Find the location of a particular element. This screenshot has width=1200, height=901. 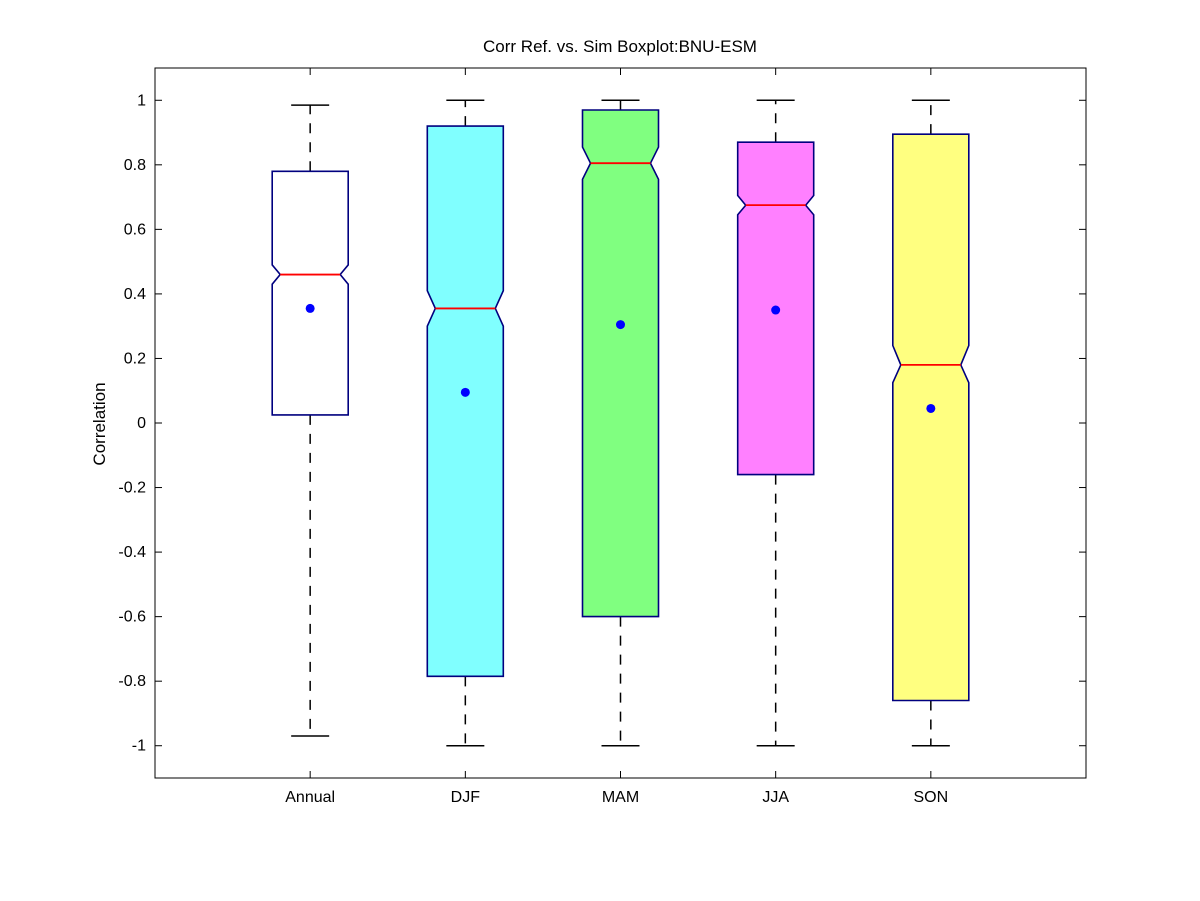

y-axis-title: Correlation is located at coordinates (99, 423).